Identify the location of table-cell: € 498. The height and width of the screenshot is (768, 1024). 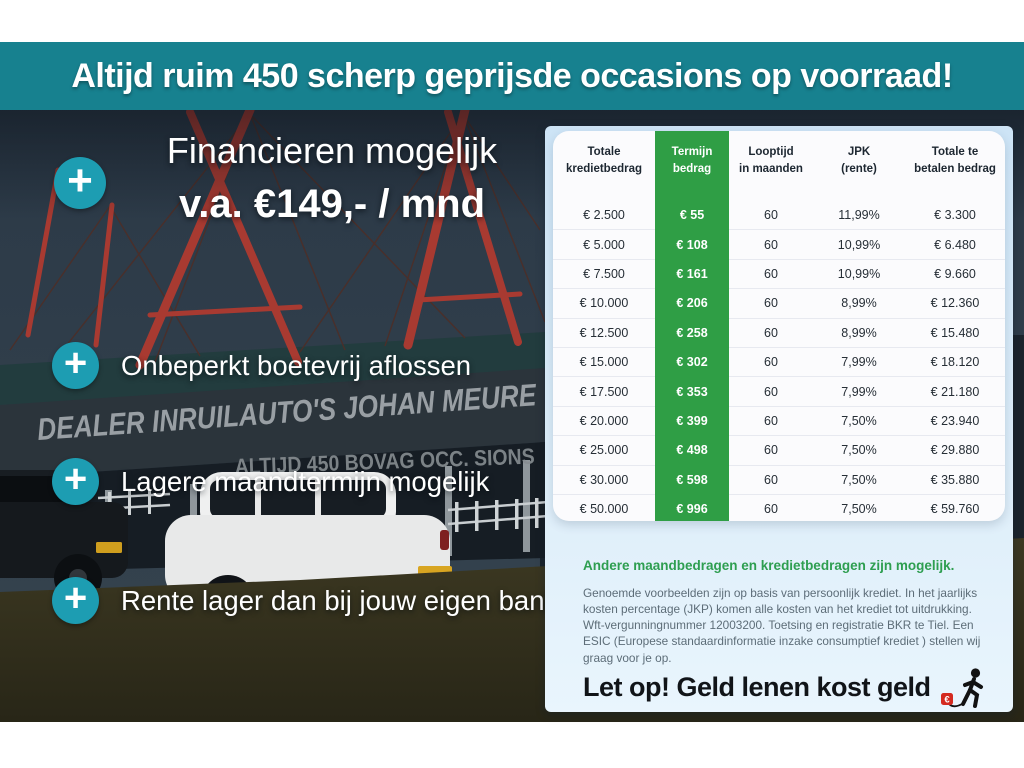
(692, 450).